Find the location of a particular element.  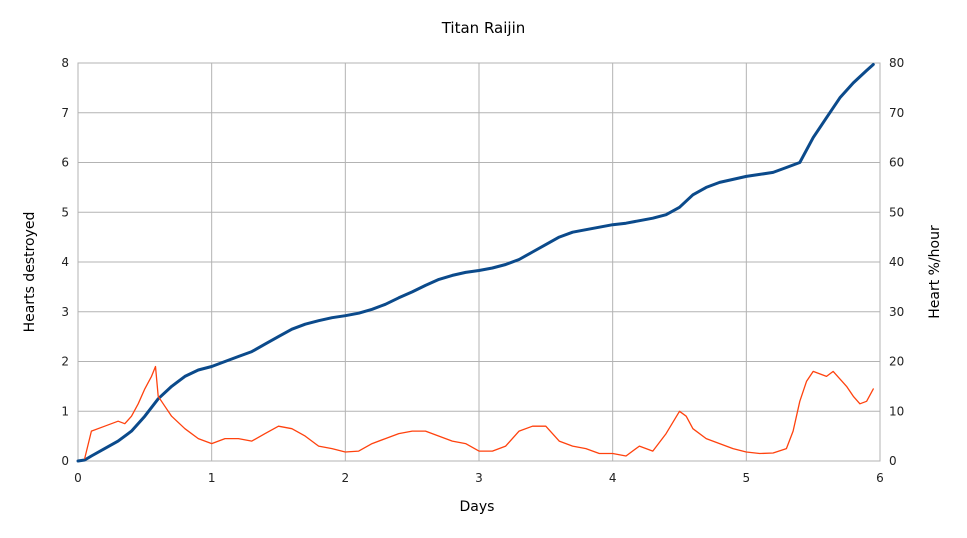

y-left-tick-label: 5 is located at coordinates (65, 212).